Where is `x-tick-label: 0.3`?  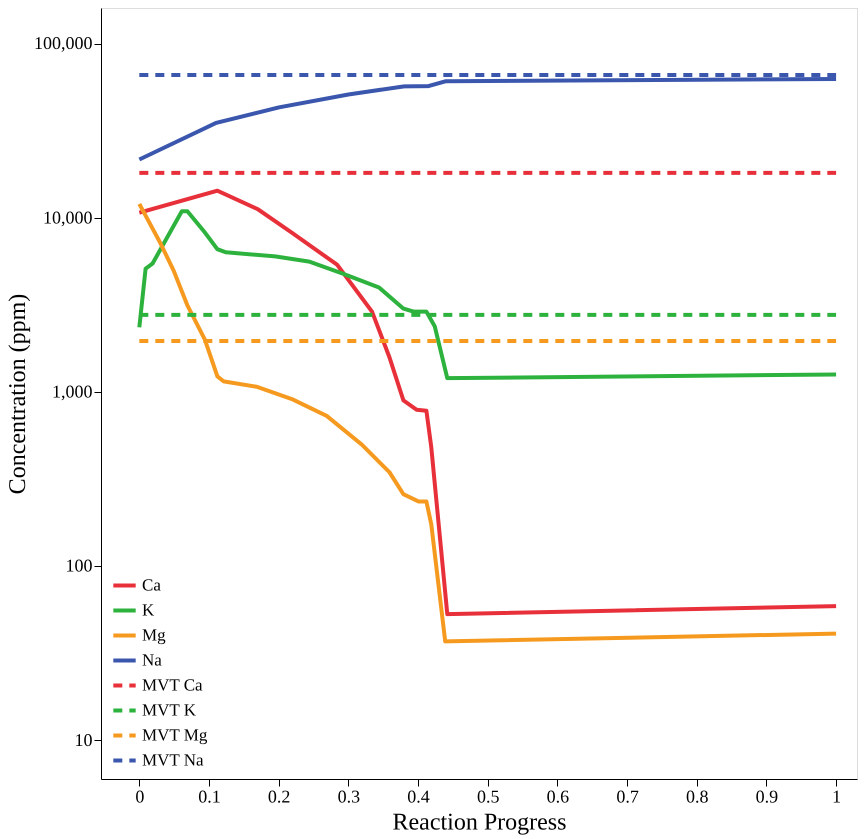
x-tick-label: 0.3 is located at coordinates (349, 796).